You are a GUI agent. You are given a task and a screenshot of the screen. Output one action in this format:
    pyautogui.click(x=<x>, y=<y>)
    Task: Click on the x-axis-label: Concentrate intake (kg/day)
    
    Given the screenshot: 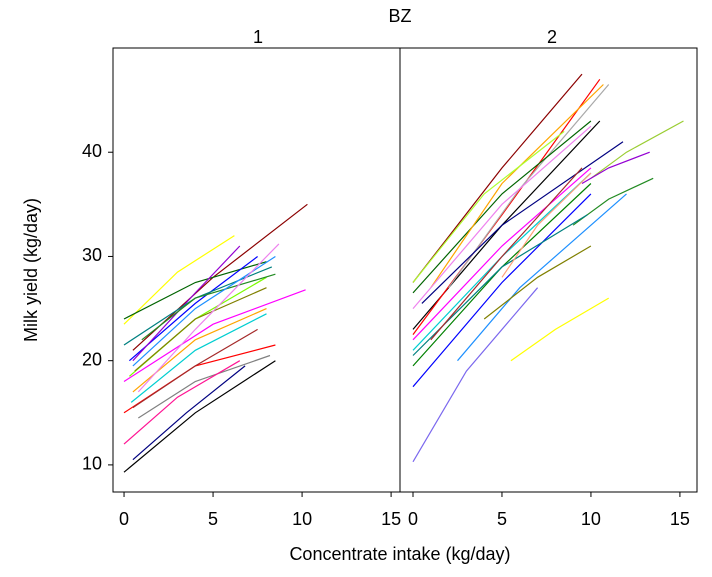 What is the action you would take?
    pyautogui.click(x=399, y=554)
    